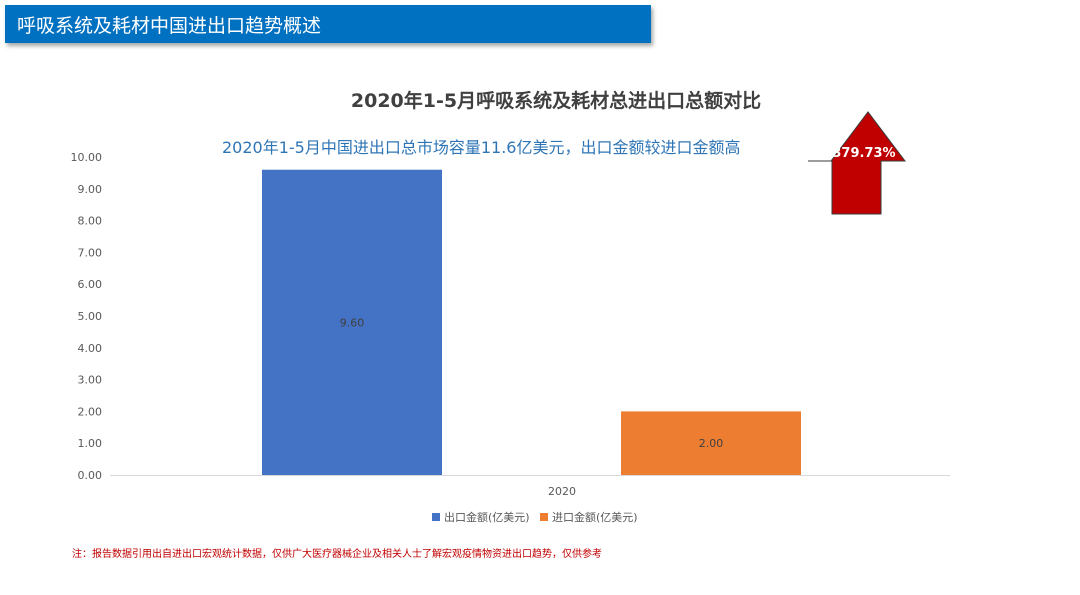 This screenshot has width=1080, height=595. I want to click on header-bar: 呼吸系统及耗材中国进出口趋势概述, so click(328, 24).